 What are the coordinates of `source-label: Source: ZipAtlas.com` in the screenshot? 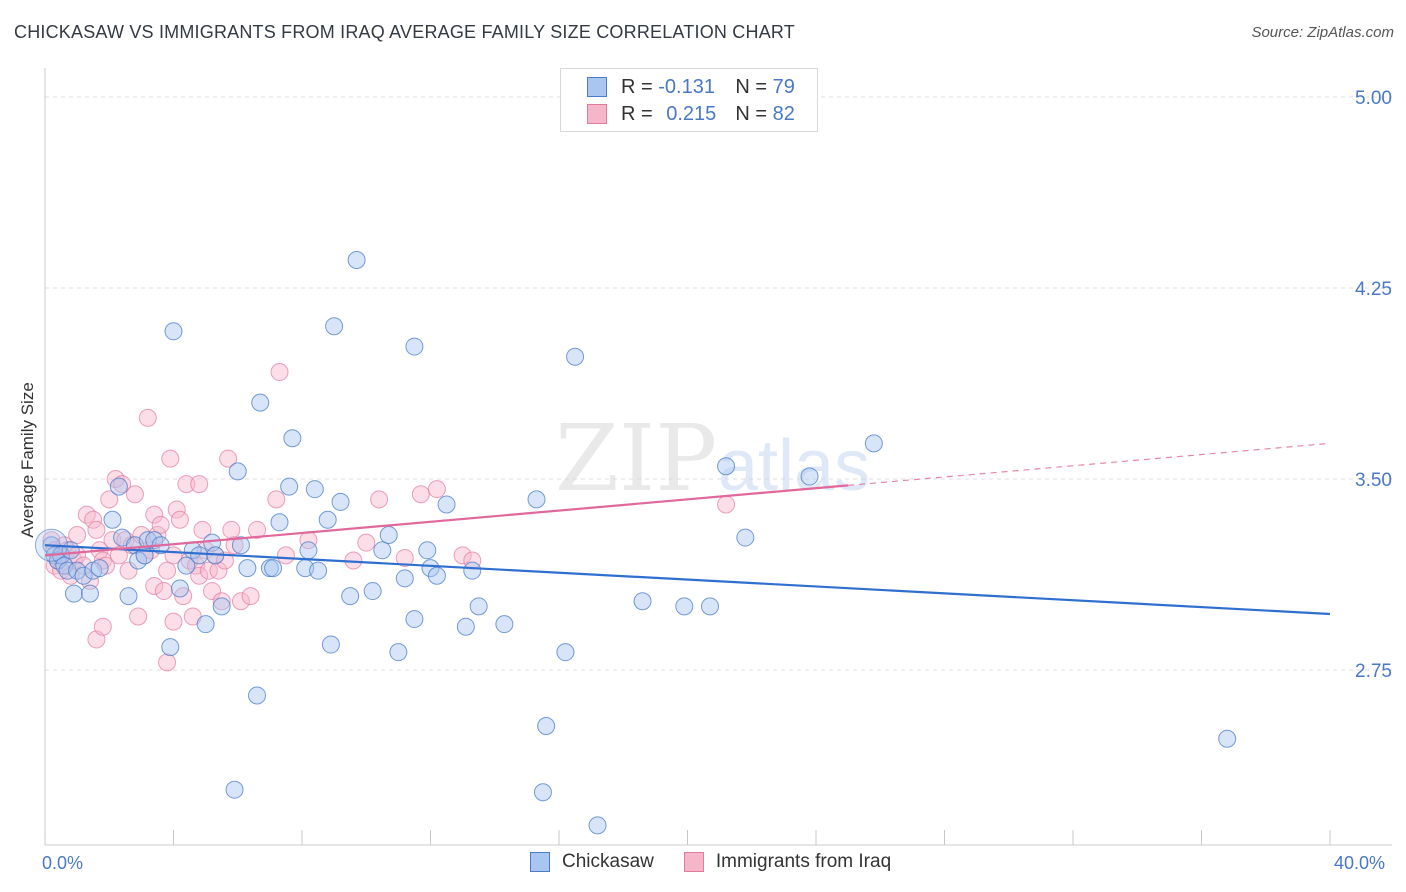 It's located at (1322, 32).